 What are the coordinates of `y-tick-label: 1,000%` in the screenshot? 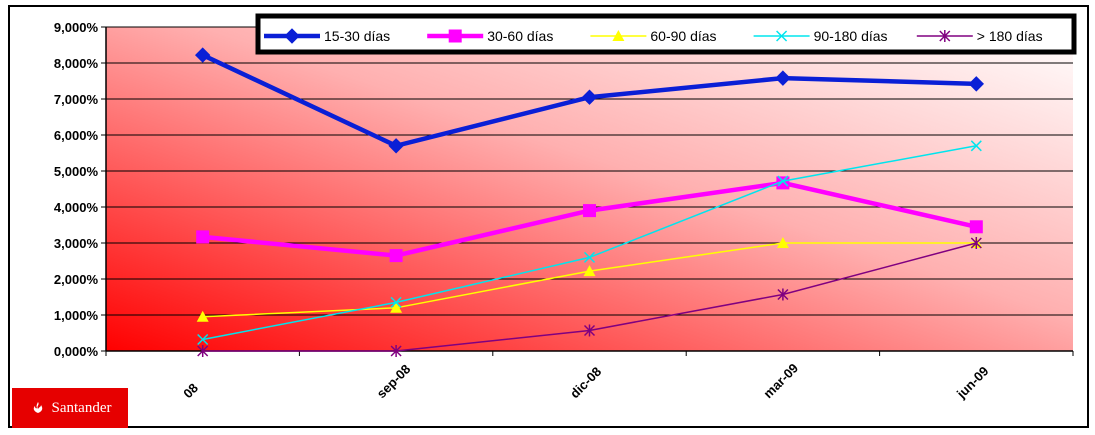 It's located at (76, 315).